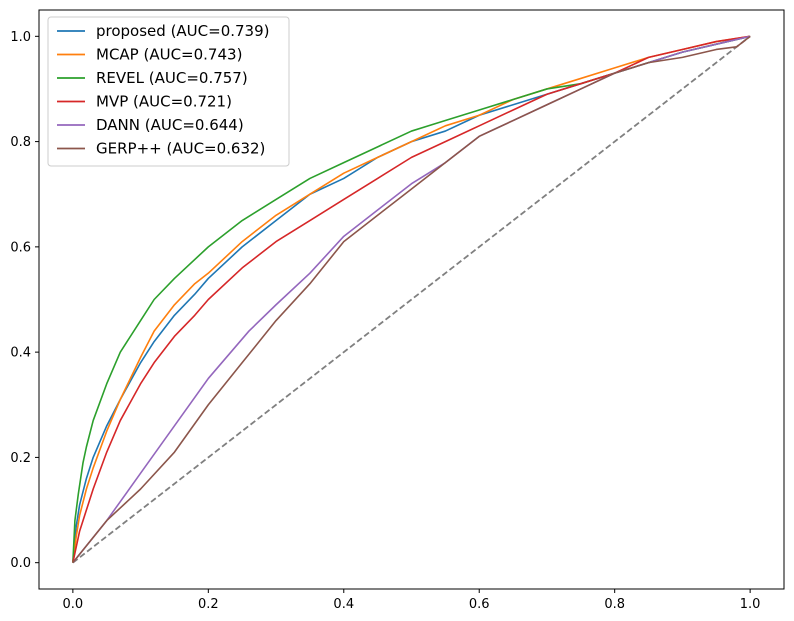  Describe the element at coordinates (169, 55) in the screenshot. I see `legend-label-1: MCAP (AUC=0.743)` at that location.